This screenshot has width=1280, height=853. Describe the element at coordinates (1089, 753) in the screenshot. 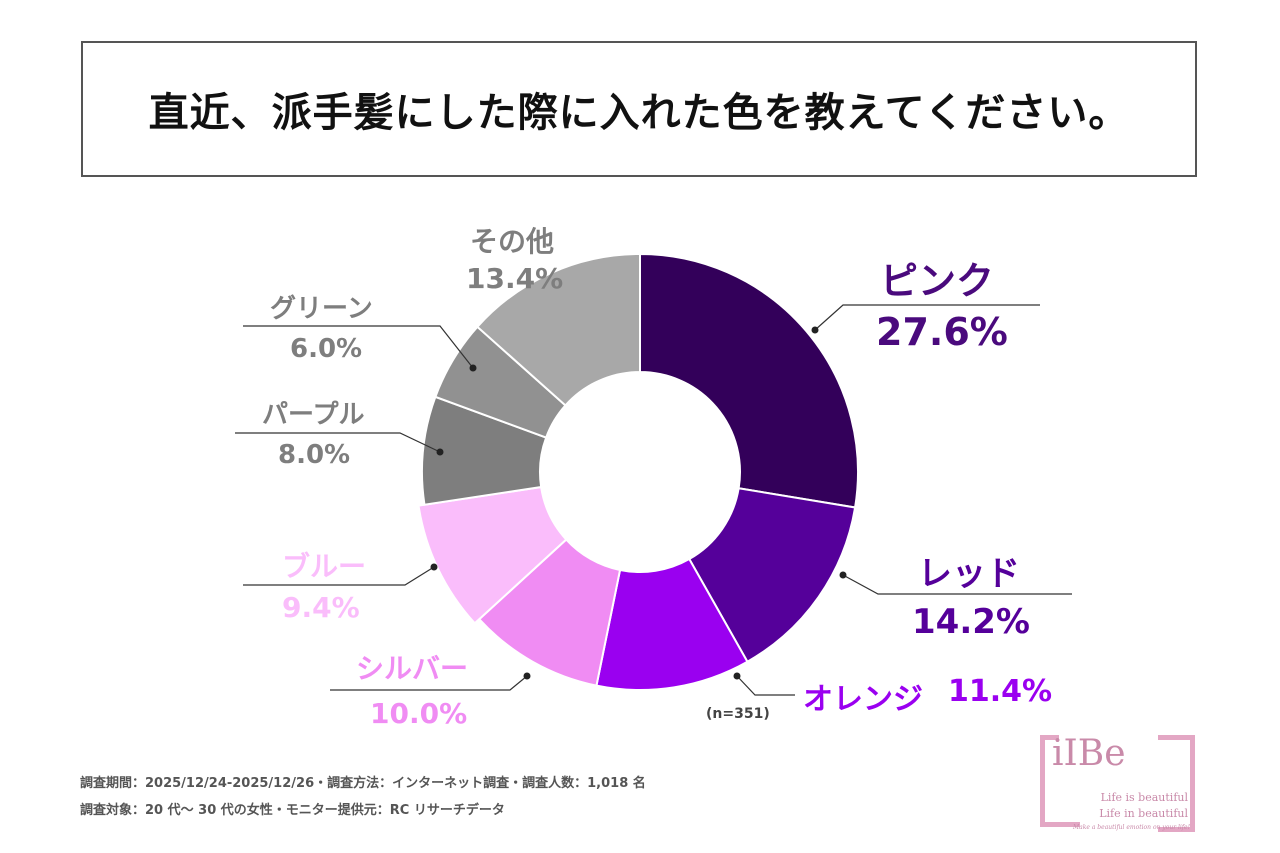

I see `logo-brand: iIBe` at that location.